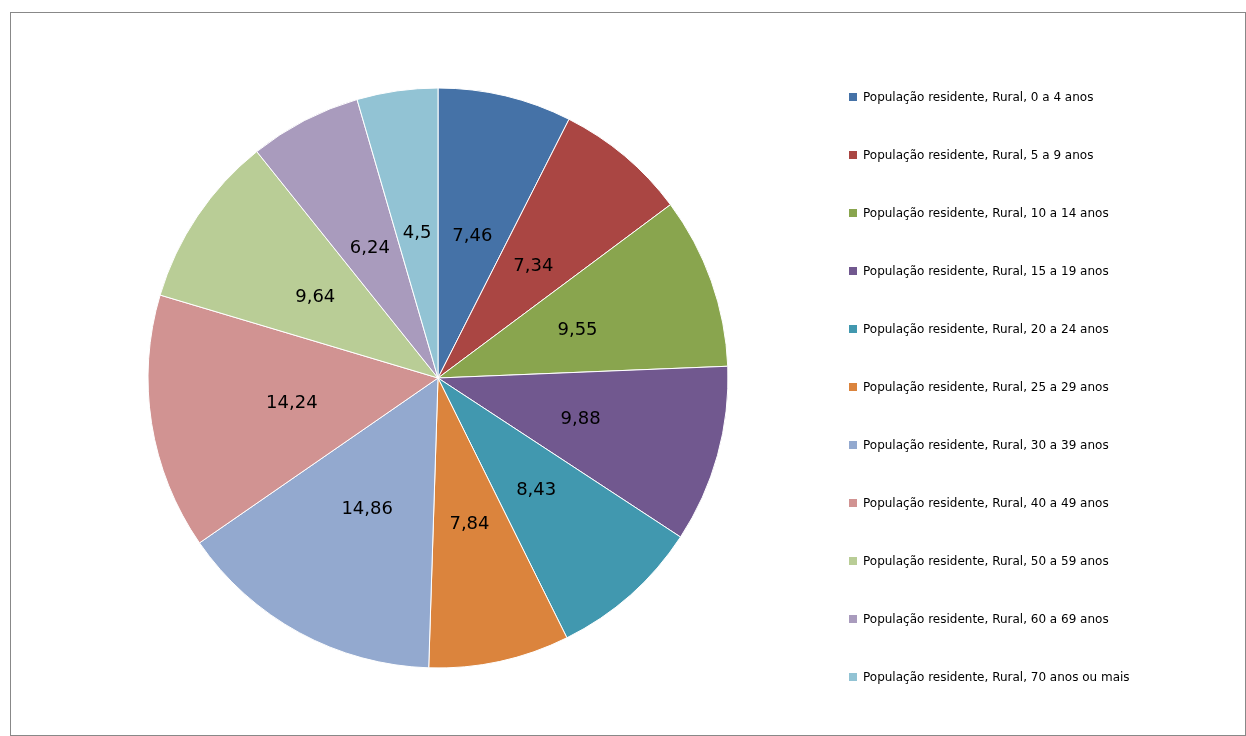 The image size is (1246, 736). I want to click on legend-label: População residente, Rural, 5 a 9 anos, so click(978, 155).